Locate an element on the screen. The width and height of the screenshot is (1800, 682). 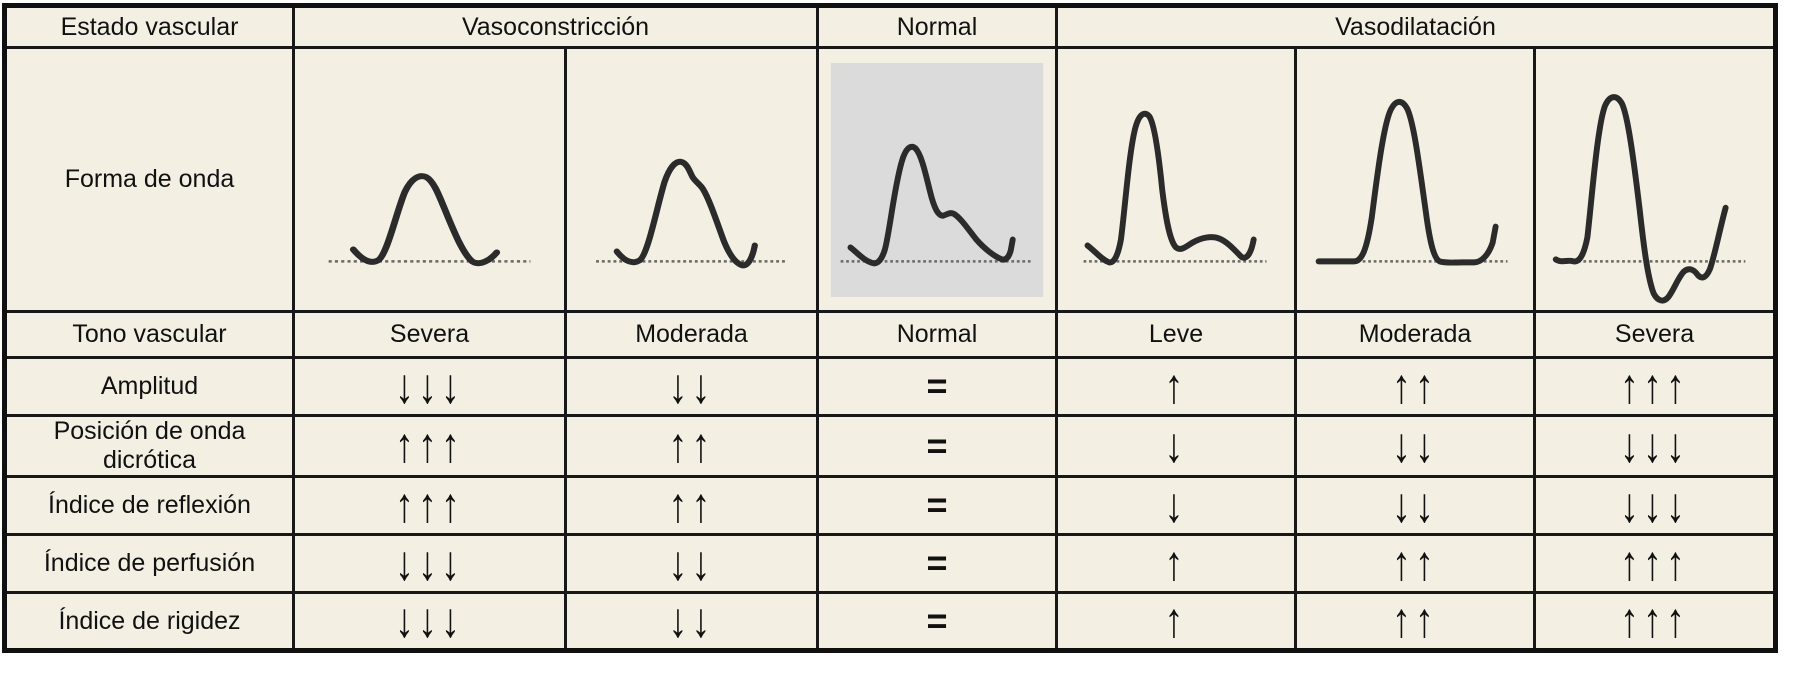
tono-value-vd-severa: Severa is located at coordinates (1655, 334).